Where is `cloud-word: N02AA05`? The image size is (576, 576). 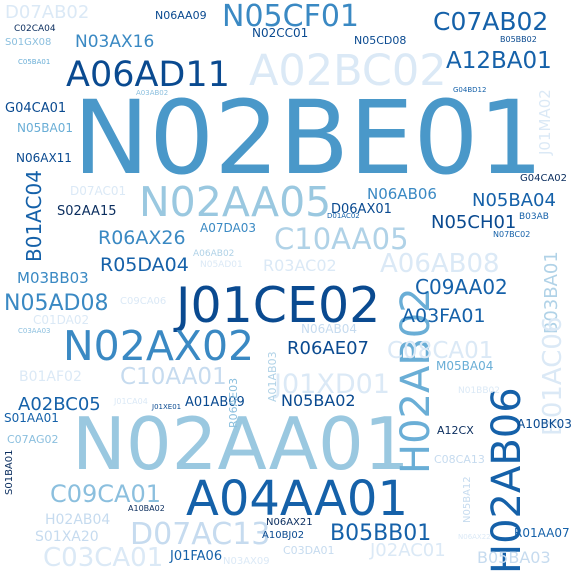
cloud-word: N02AA05 is located at coordinates (235, 202).